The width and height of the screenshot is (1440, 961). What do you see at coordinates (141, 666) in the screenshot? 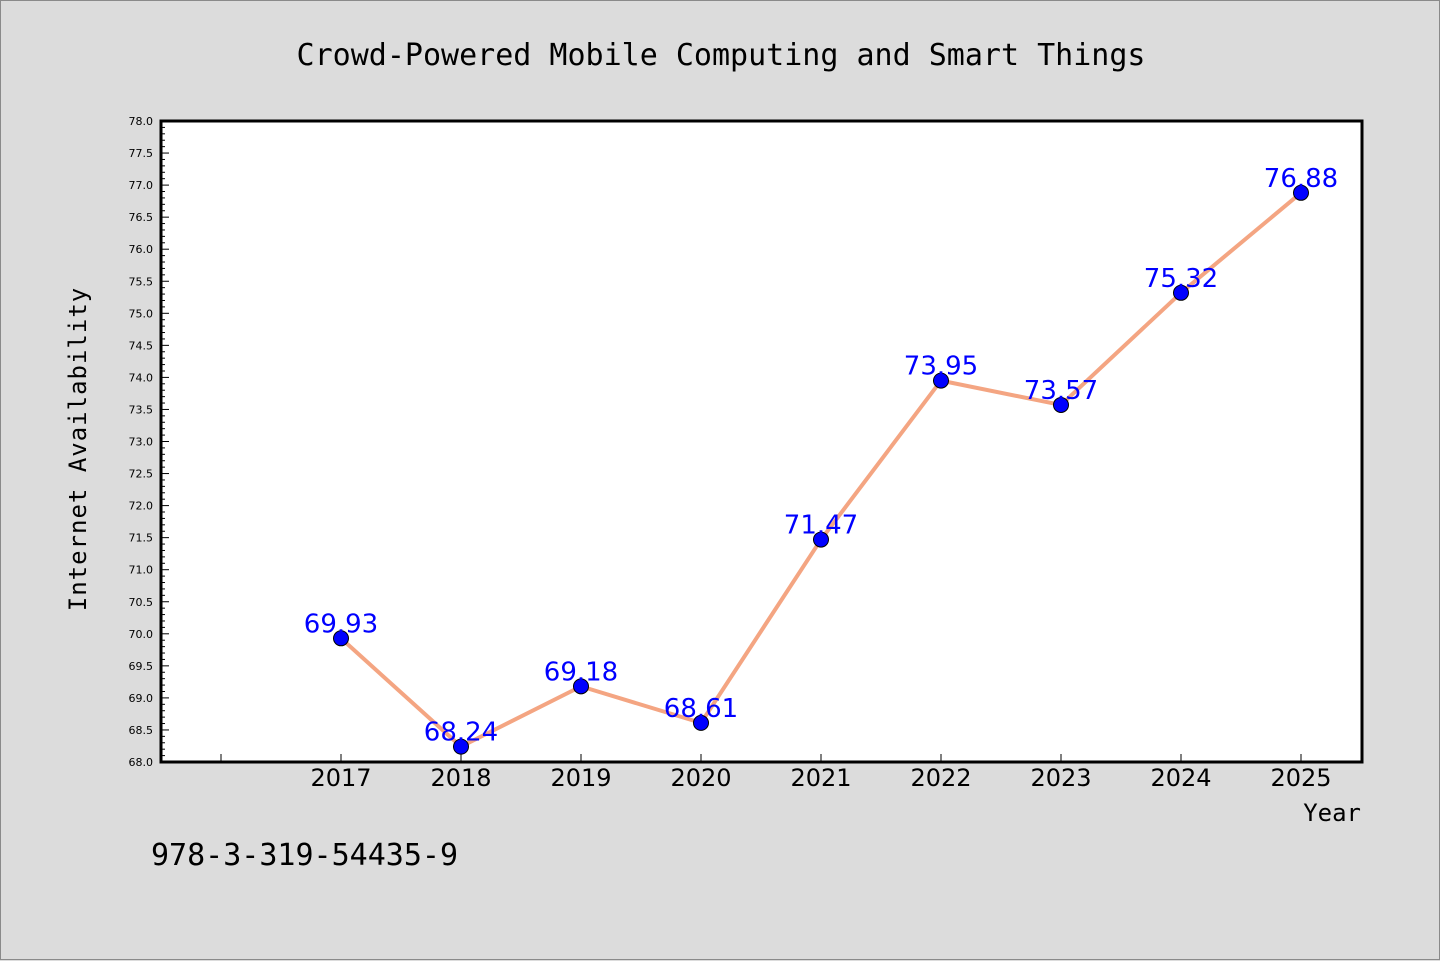
I see `y-tick-label: 69.5` at bounding box center [141, 666].